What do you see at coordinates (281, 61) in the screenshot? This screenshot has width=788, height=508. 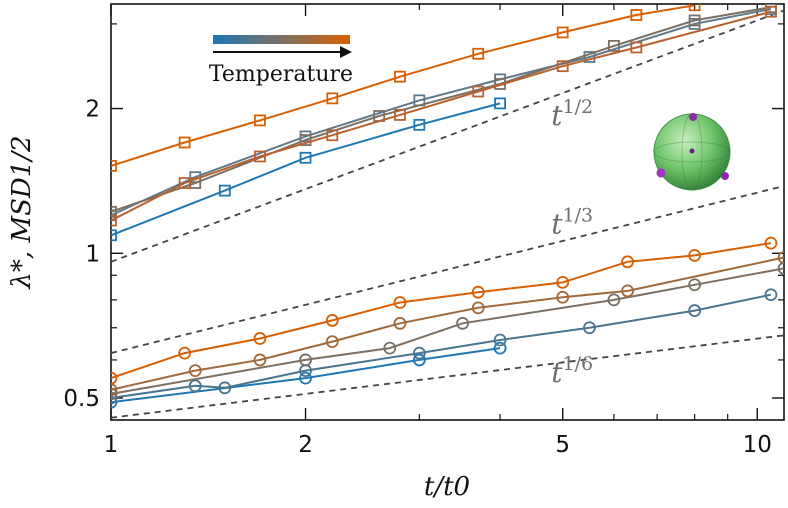 I see `temperature-legend: Temperature` at bounding box center [281, 61].